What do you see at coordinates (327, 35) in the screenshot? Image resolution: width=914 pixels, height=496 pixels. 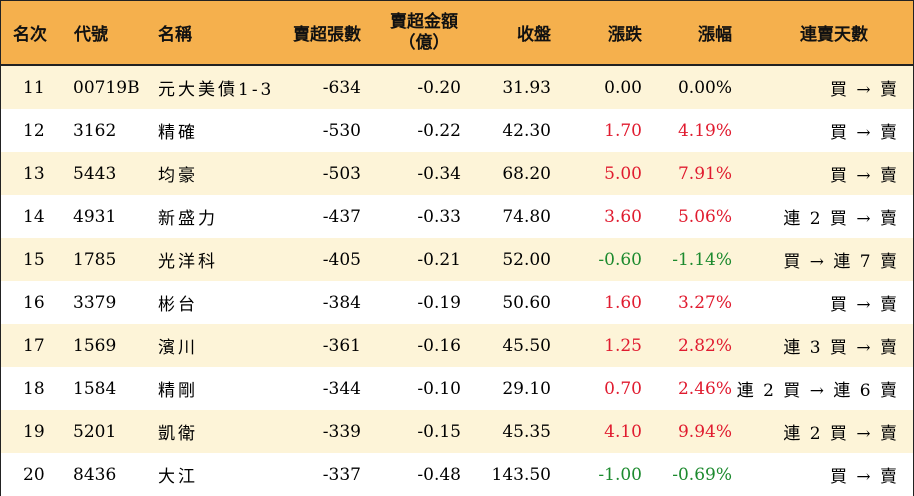 I see `header-net-sell-shares: 賣超張數` at bounding box center [327, 35].